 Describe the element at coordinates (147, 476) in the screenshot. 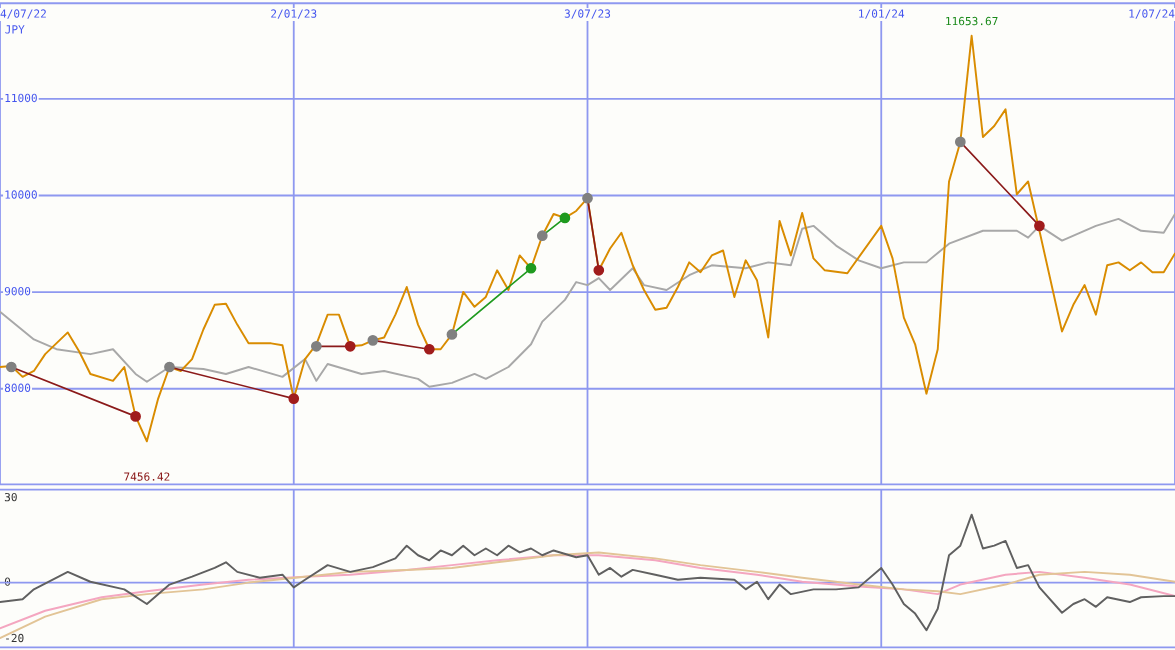

I see `annotation: 7456.42` at that location.